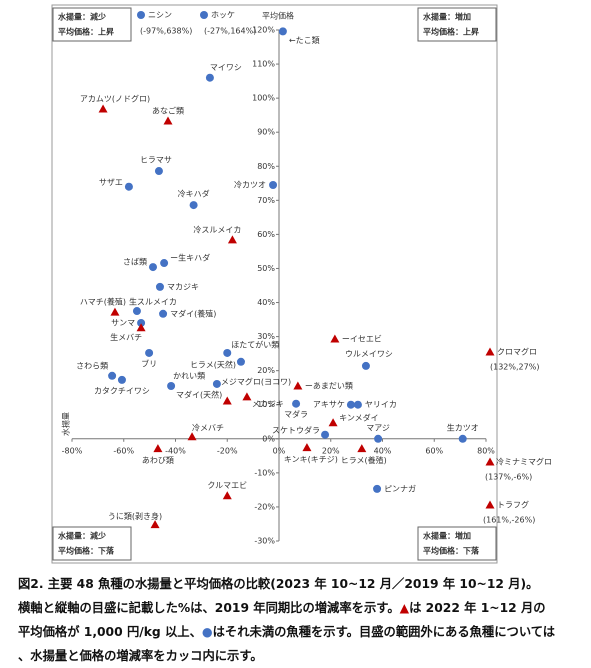 Image resolution: width=591 pixels, height=668 pixels. I want to click on y-tick-label: 50%, so click(266, 268).